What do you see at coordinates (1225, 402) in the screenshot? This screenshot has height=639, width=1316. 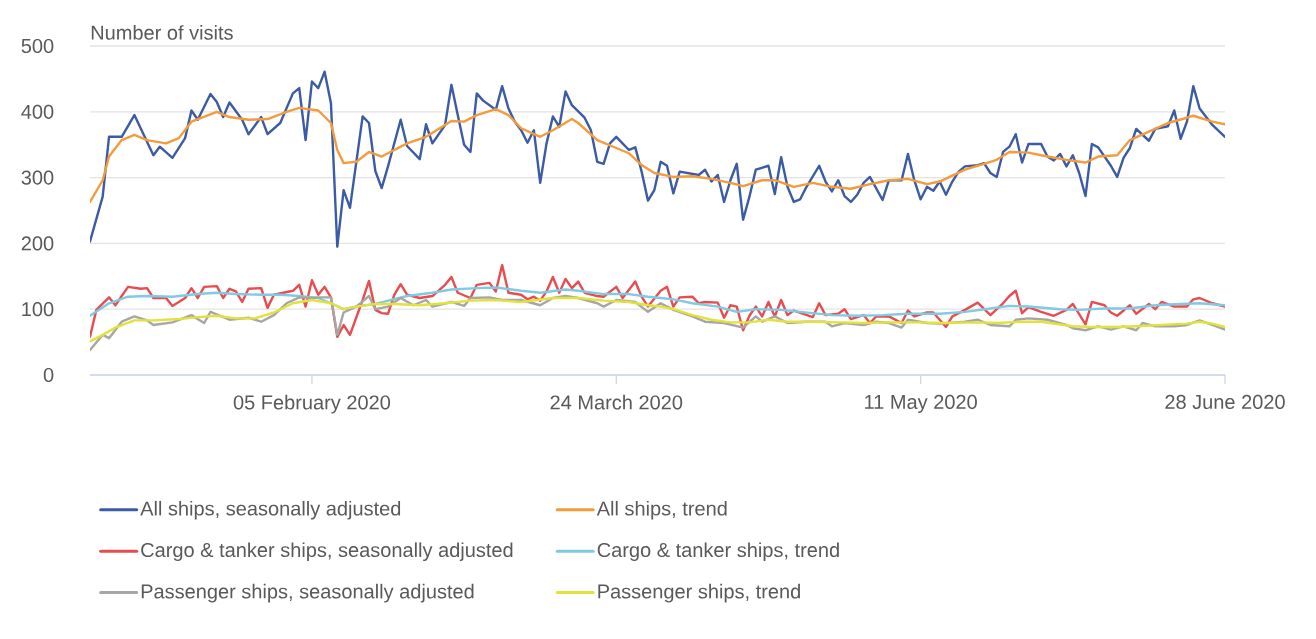 I see `x-tick-label: 28 June 2020` at bounding box center [1225, 402].